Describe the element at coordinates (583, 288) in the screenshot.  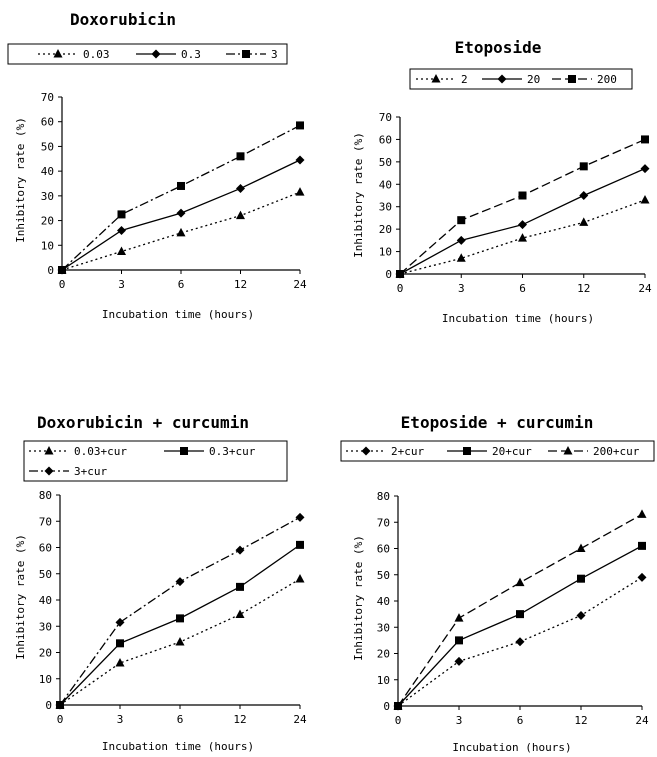
I see `x-tick-label: 12` at that location.